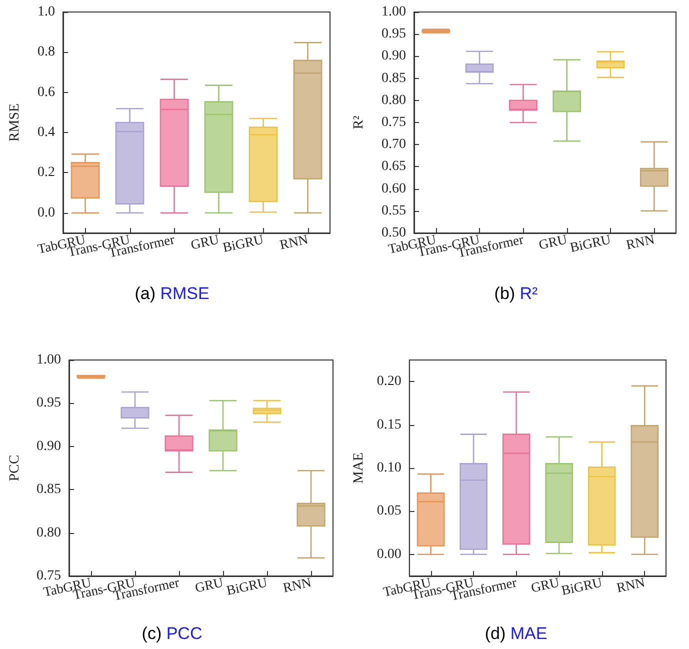  What do you see at coordinates (394, 144) in the screenshot?
I see `y-tick-label: 0.70` at bounding box center [394, 144].